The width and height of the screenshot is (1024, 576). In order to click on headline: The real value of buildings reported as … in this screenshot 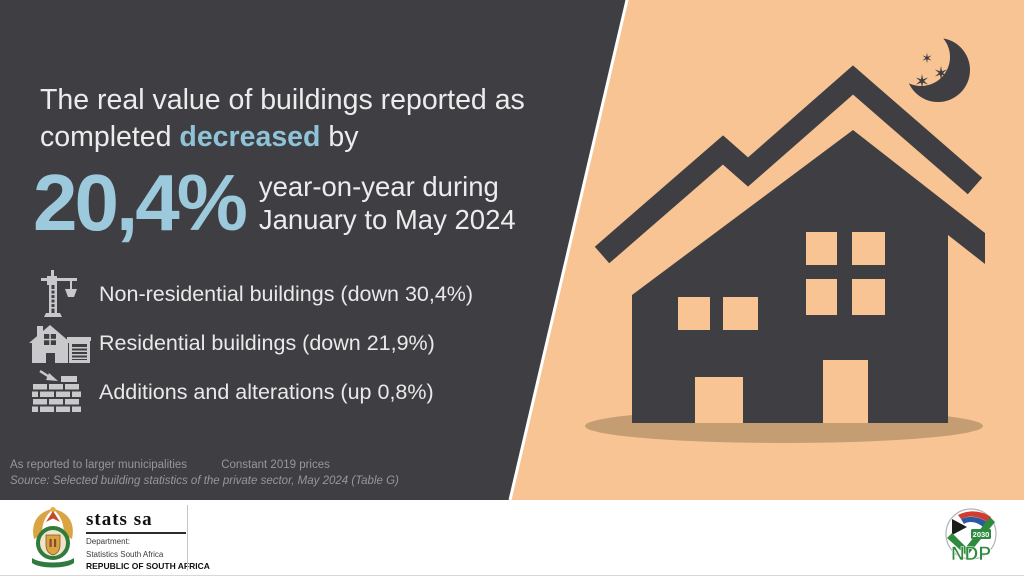, I will do `click(282, 119)`.